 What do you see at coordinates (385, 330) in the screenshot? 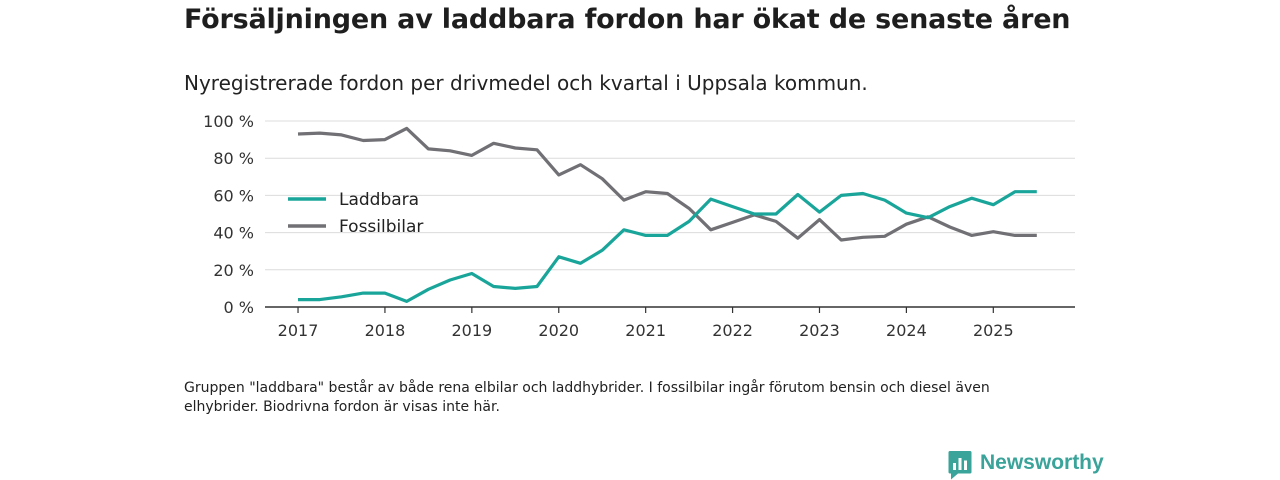
I see `x-tick-label: 2018` at bounding box center [385, 330].